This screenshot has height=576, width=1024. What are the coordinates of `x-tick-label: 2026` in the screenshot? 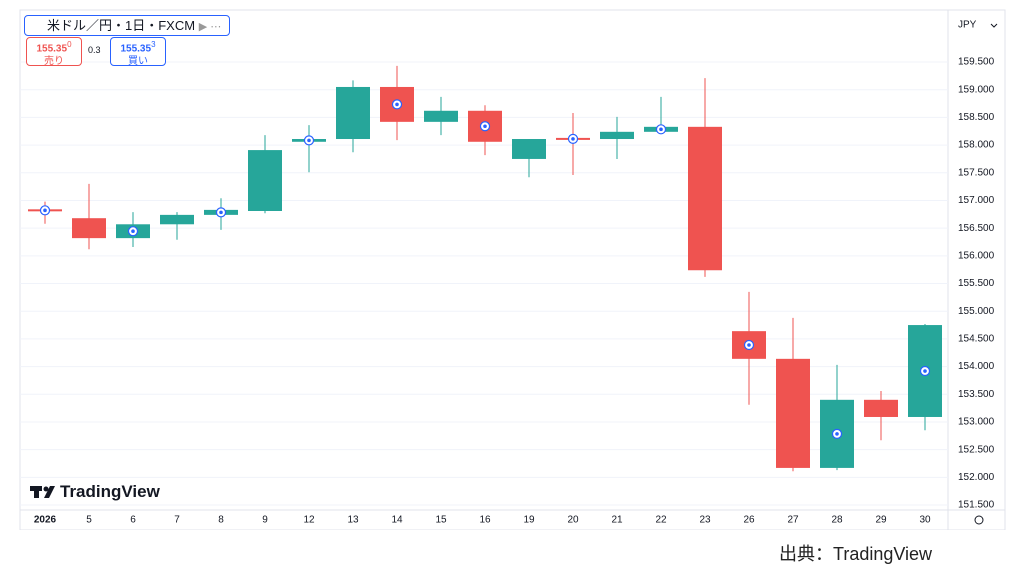 It's located at (45, 520).